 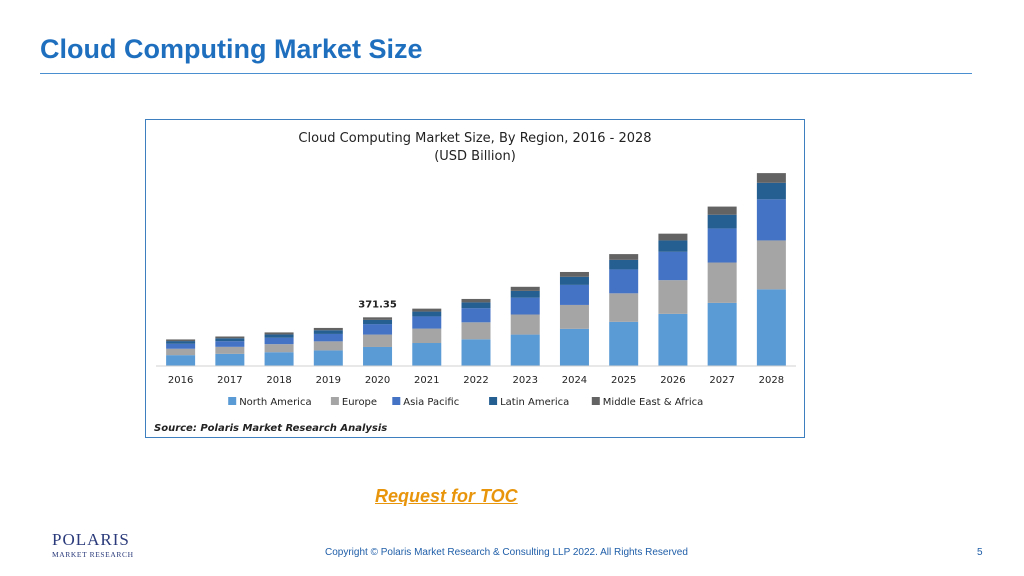 I want to click on chart-subtitle: (USD Billion), so click(x=475, y=156).